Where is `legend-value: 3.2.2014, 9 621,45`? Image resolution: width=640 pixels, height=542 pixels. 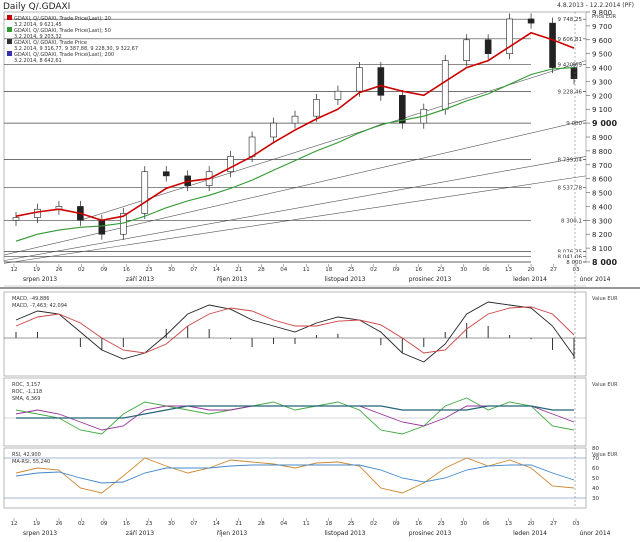 legend-value: 3.2.2014, 9 621,45 is located at coordinates (38, 25).